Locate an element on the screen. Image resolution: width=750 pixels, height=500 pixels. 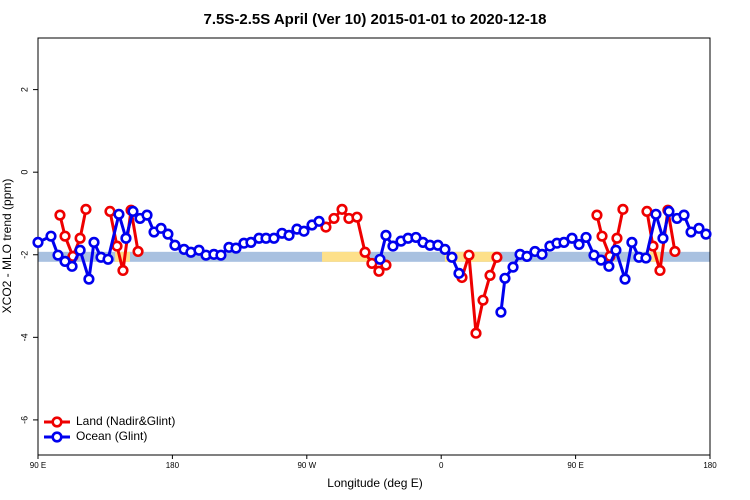
y-tick-label: 0 is located at coordinates (24, 172).